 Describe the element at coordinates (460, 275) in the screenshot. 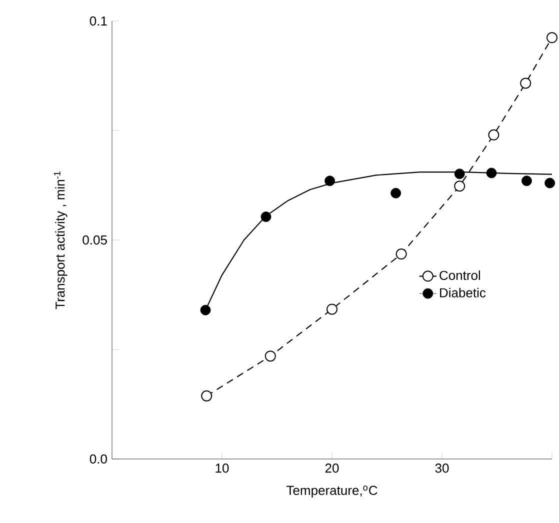

I see `legend-label: Control` at that location.